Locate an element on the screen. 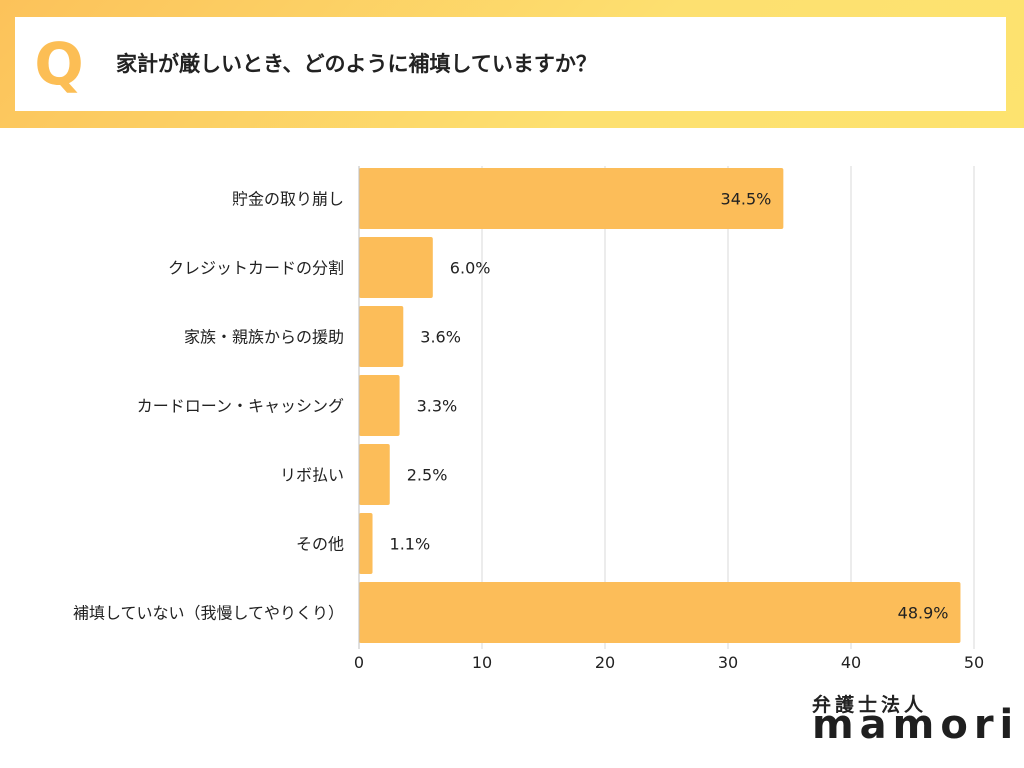  x-tick-label: 50 is located at coordinates (974, 662).